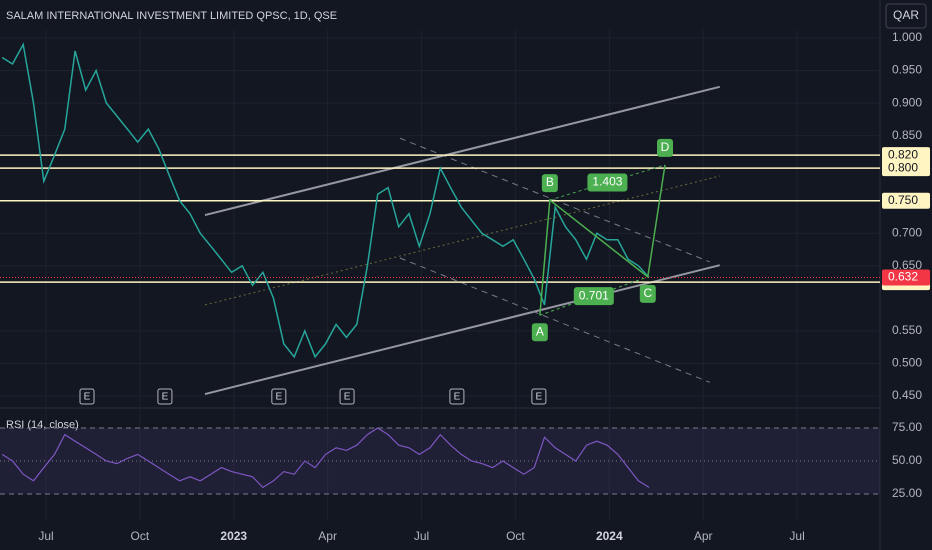 This screenshot has width=932, height=550. Describe the element at coordinates (233, 536) in the screenshot. I see `x-tick-label: 2023` at that location.